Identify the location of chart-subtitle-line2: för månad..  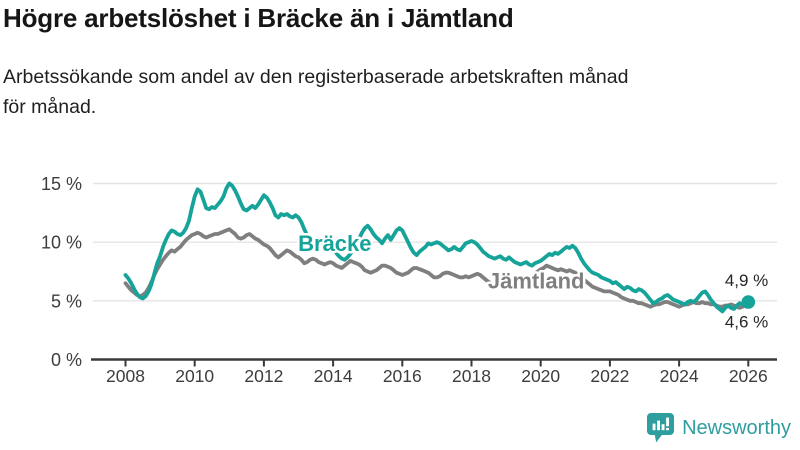
(50, 107).